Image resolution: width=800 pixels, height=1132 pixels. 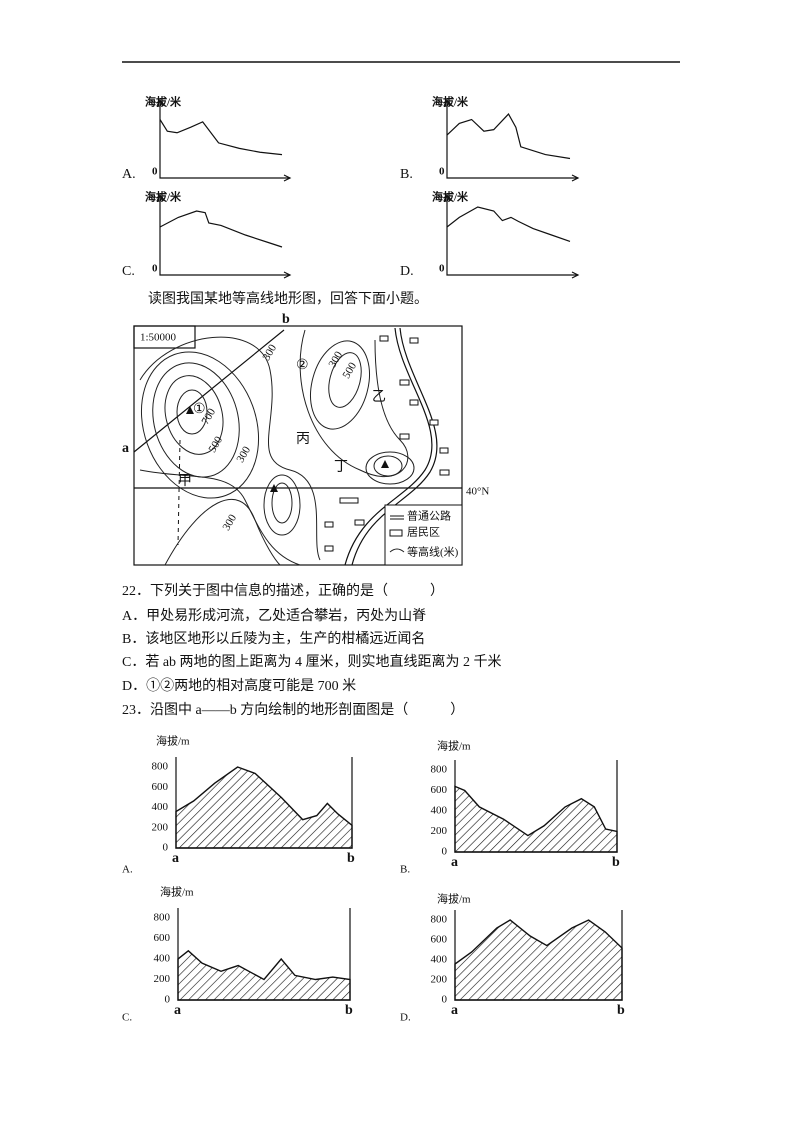 I want to click on map-scale: 1:50000, so click(x=158, y=338).